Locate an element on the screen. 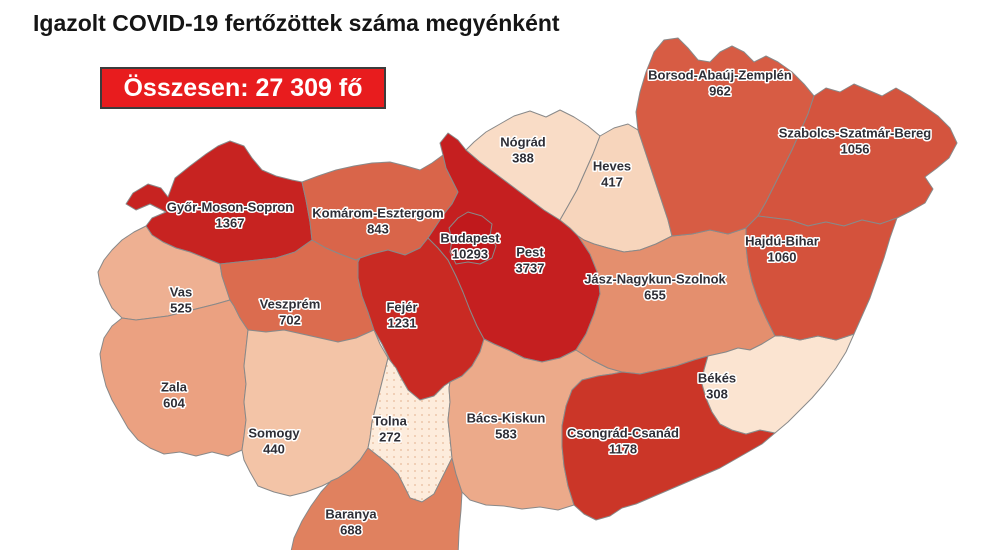  county-value-label-csongrad-csanad: 1178 is located at coordinates (623, 449).